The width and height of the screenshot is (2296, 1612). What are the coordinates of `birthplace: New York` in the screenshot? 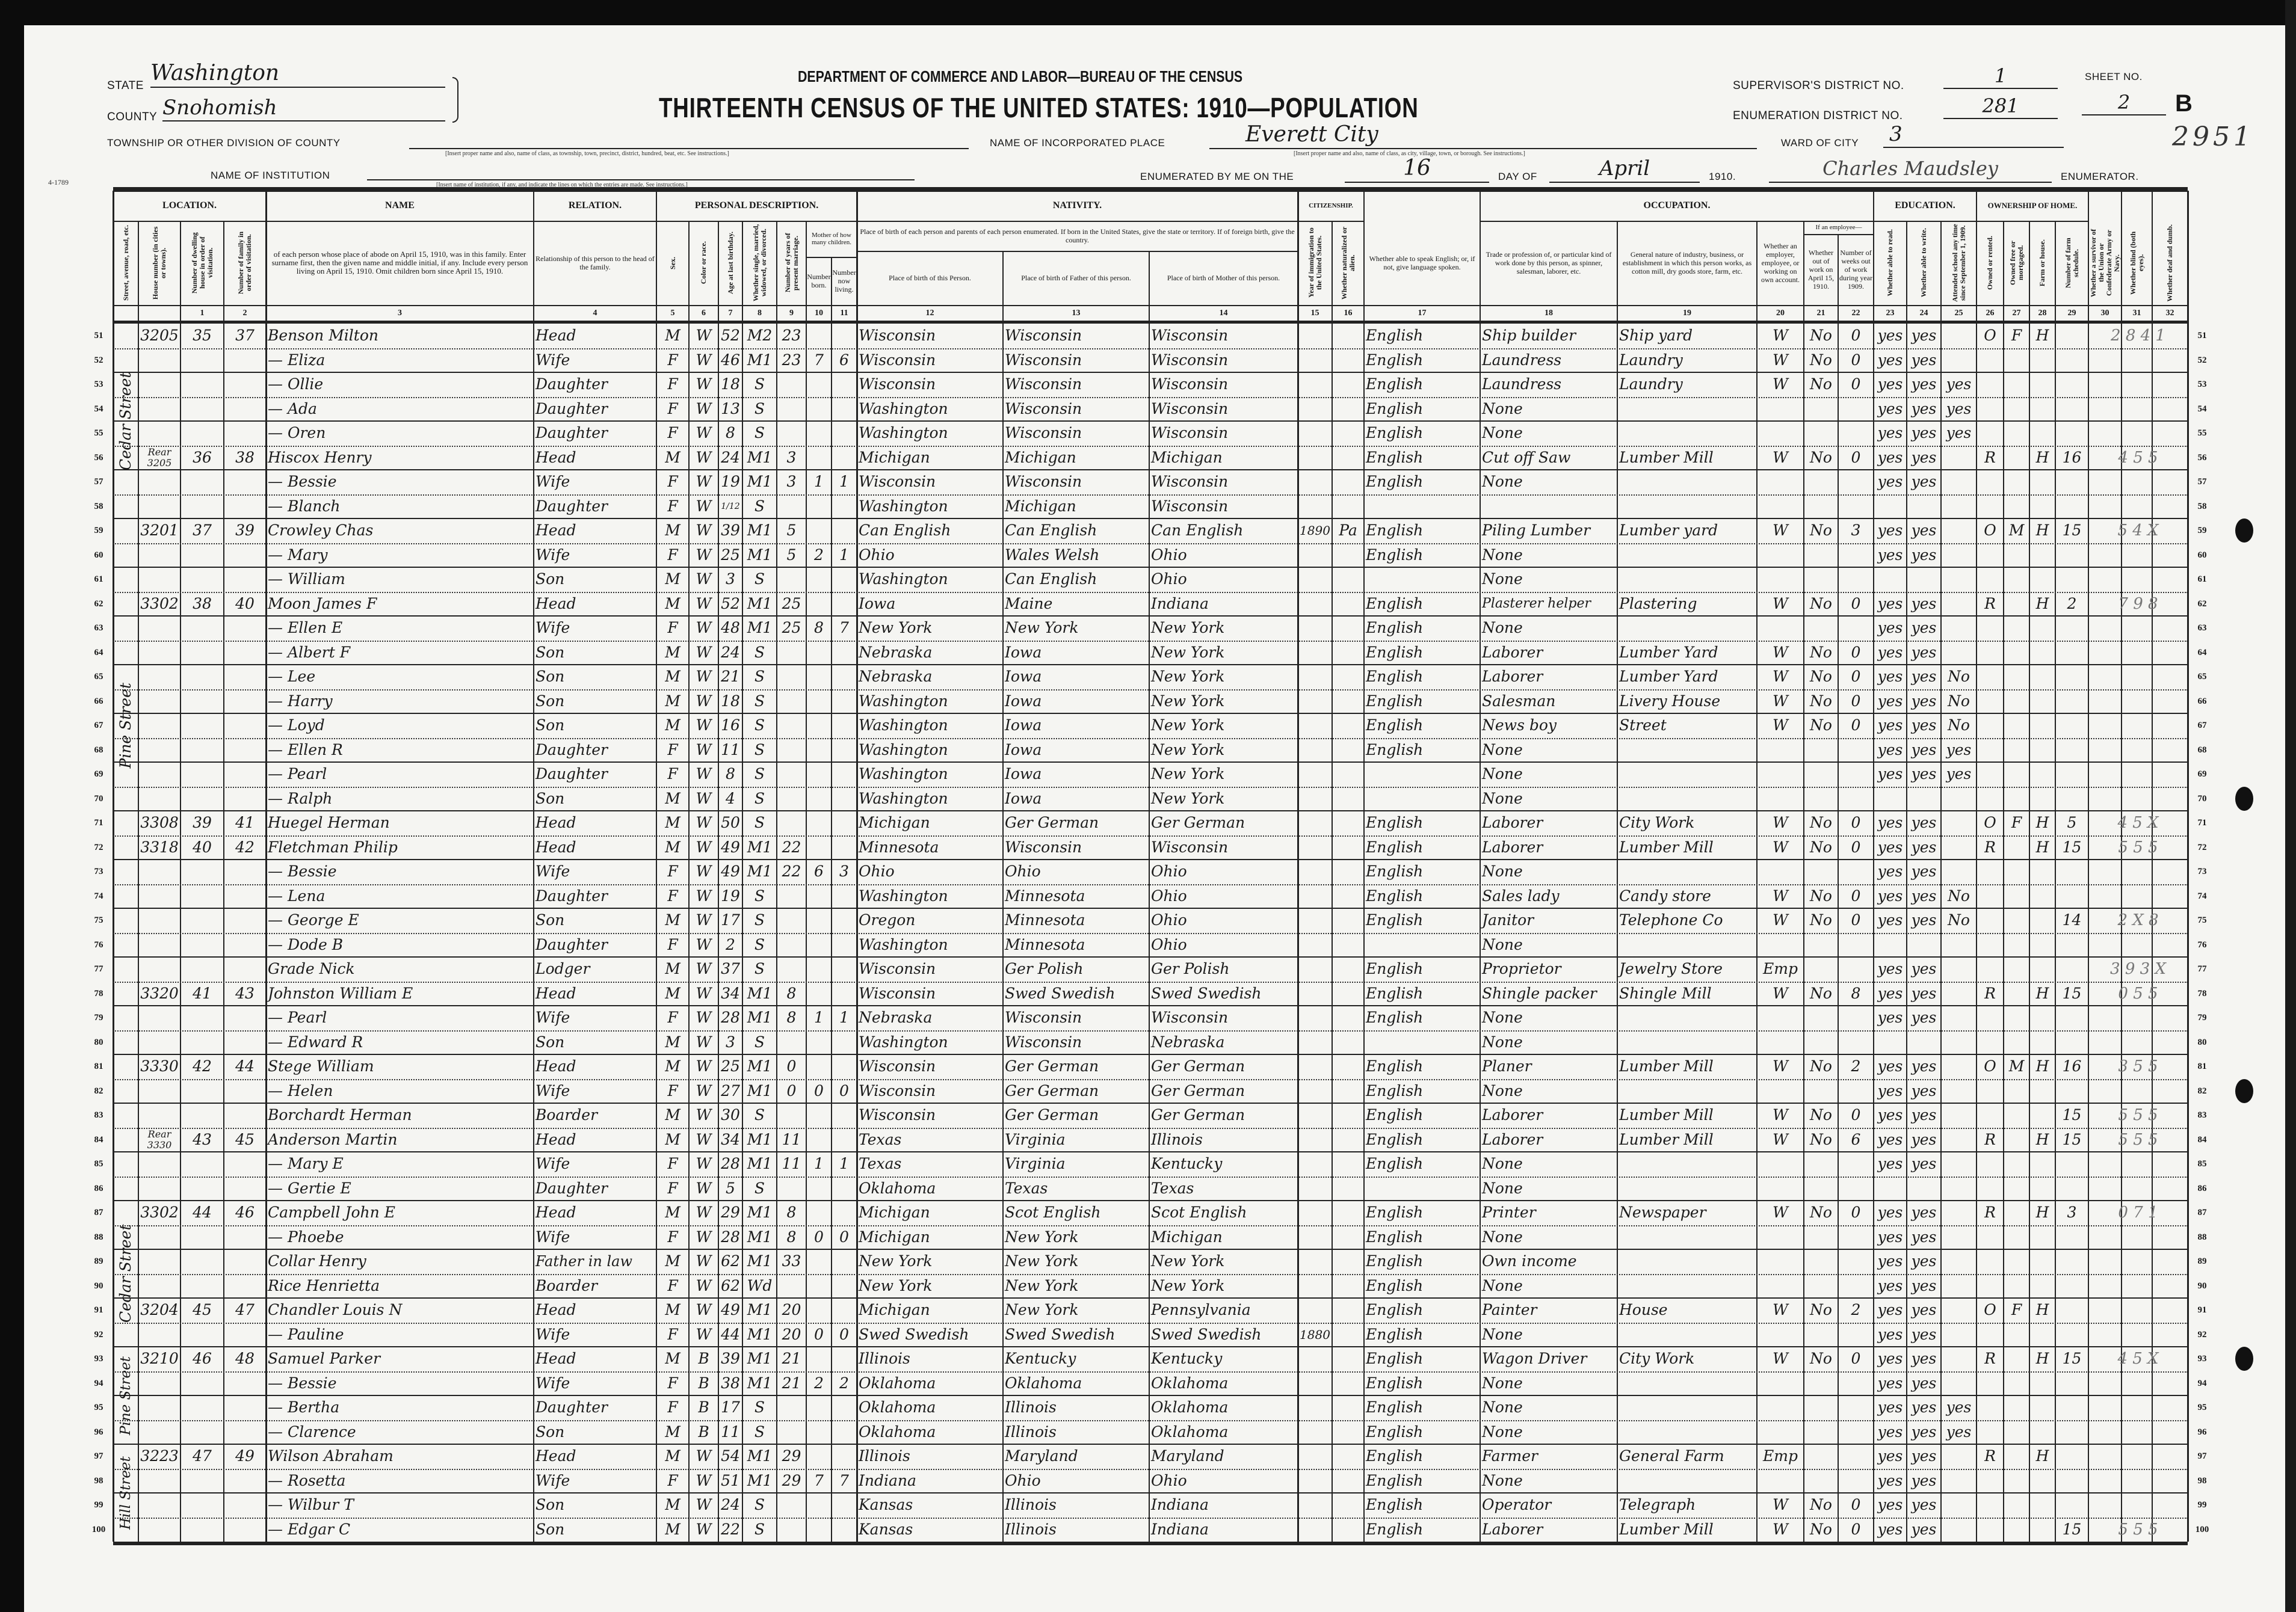 It's located at (896, 627).